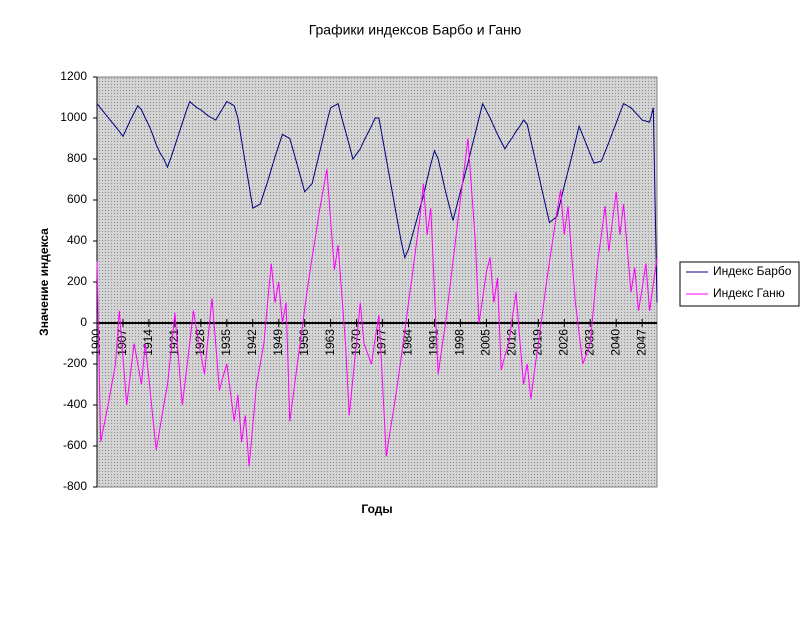  Describe the element at coordinates (252, 342) in the screenshot. I see `x-tick-label: 1942` at that location.